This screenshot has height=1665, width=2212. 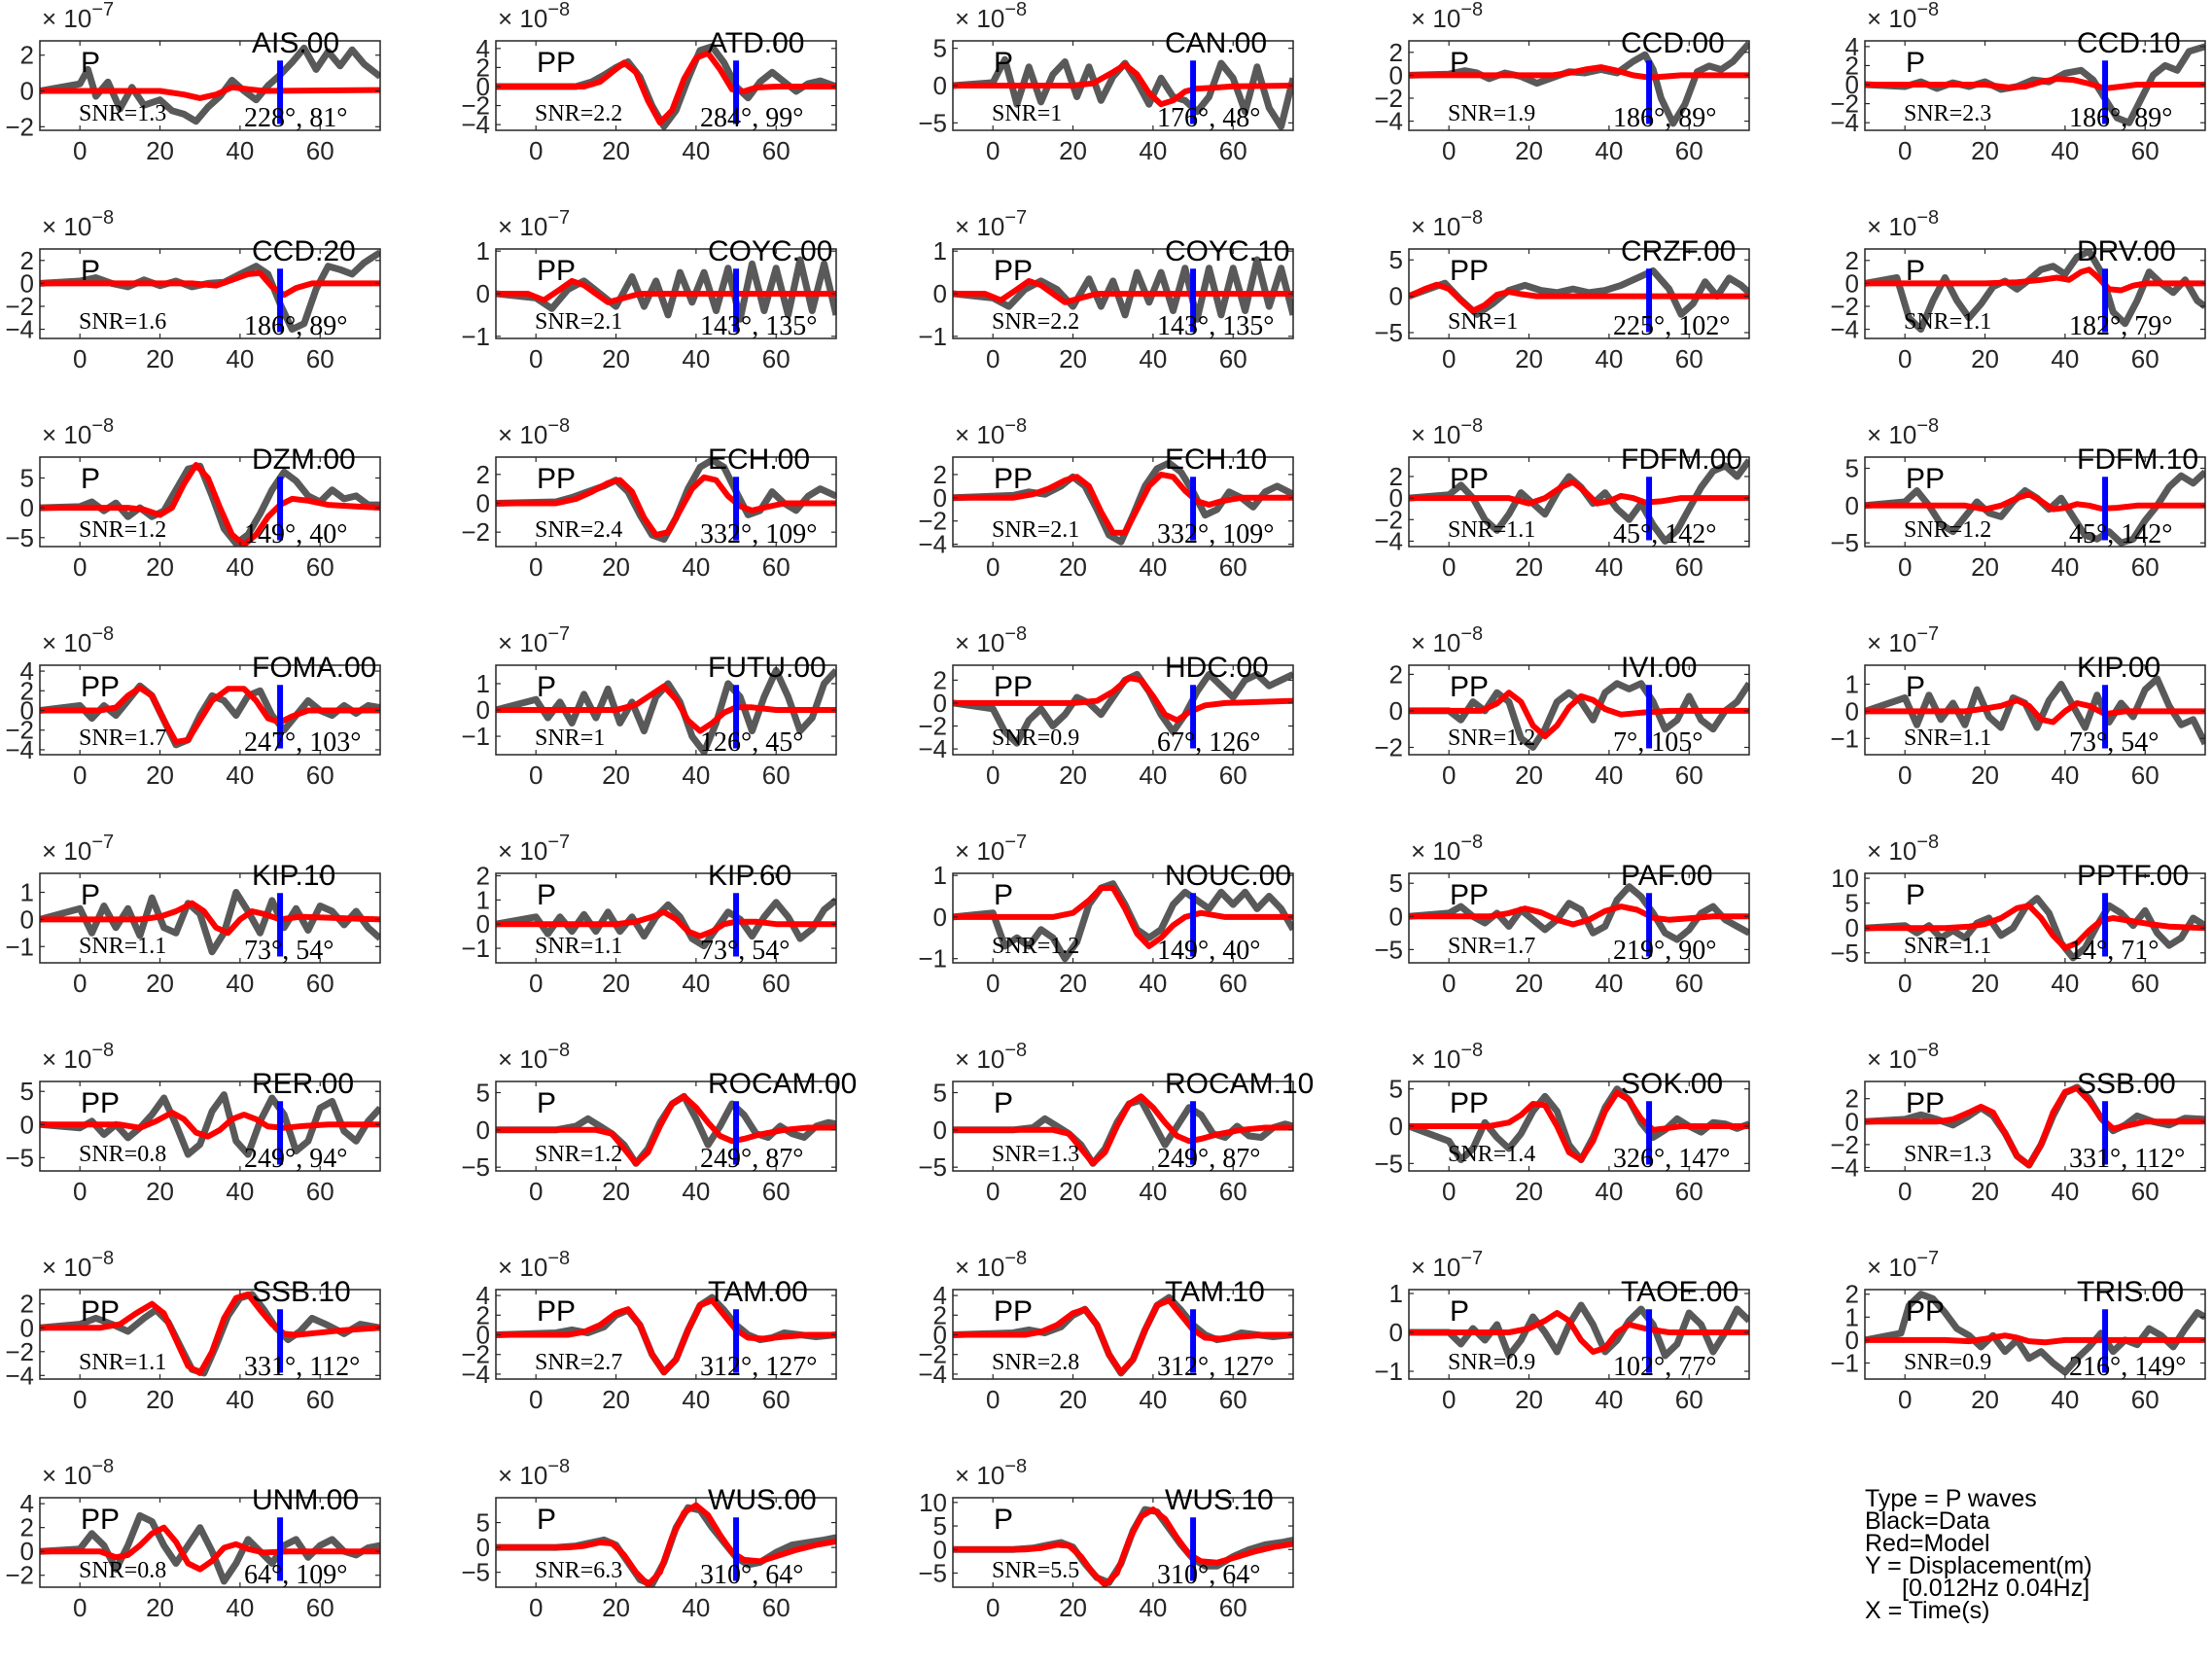 I want to click on y-tick-label: 4, so click(x=1852, y=46).